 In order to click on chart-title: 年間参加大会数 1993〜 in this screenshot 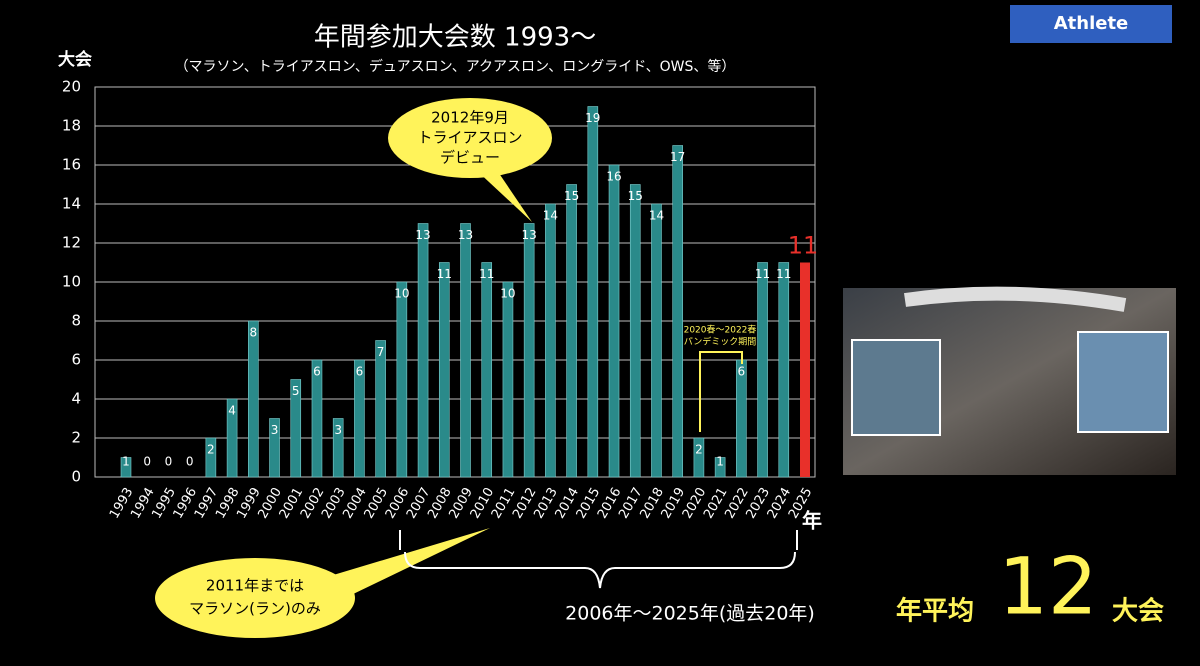, I will do `click(455, 38)`.